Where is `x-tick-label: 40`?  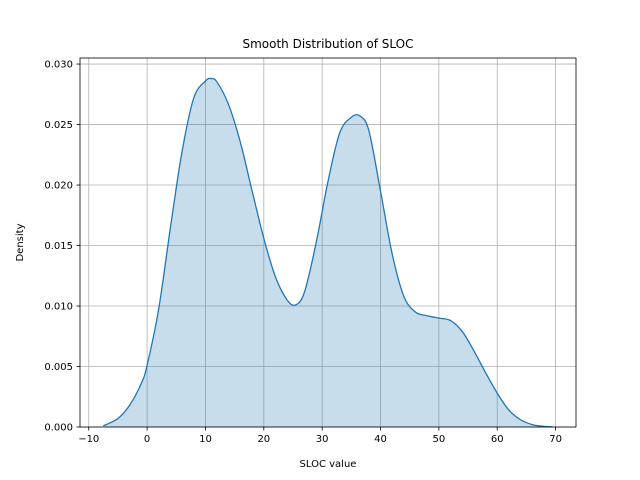 x-tick-label: 40 is located at coordinates (380, 439).